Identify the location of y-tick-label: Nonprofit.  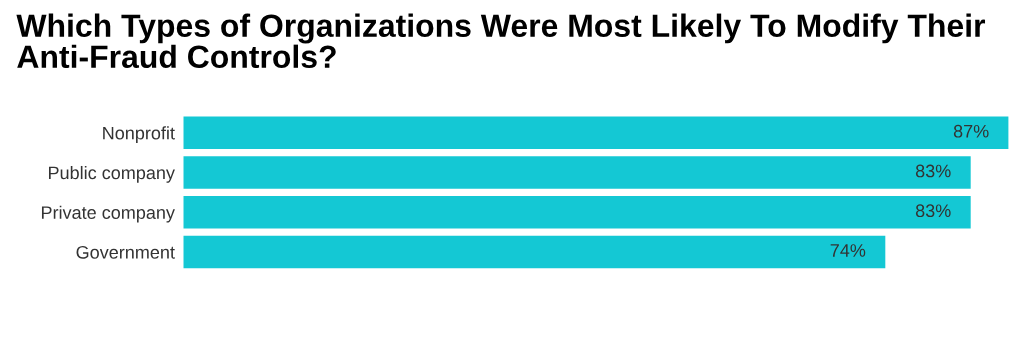
(139, 135).